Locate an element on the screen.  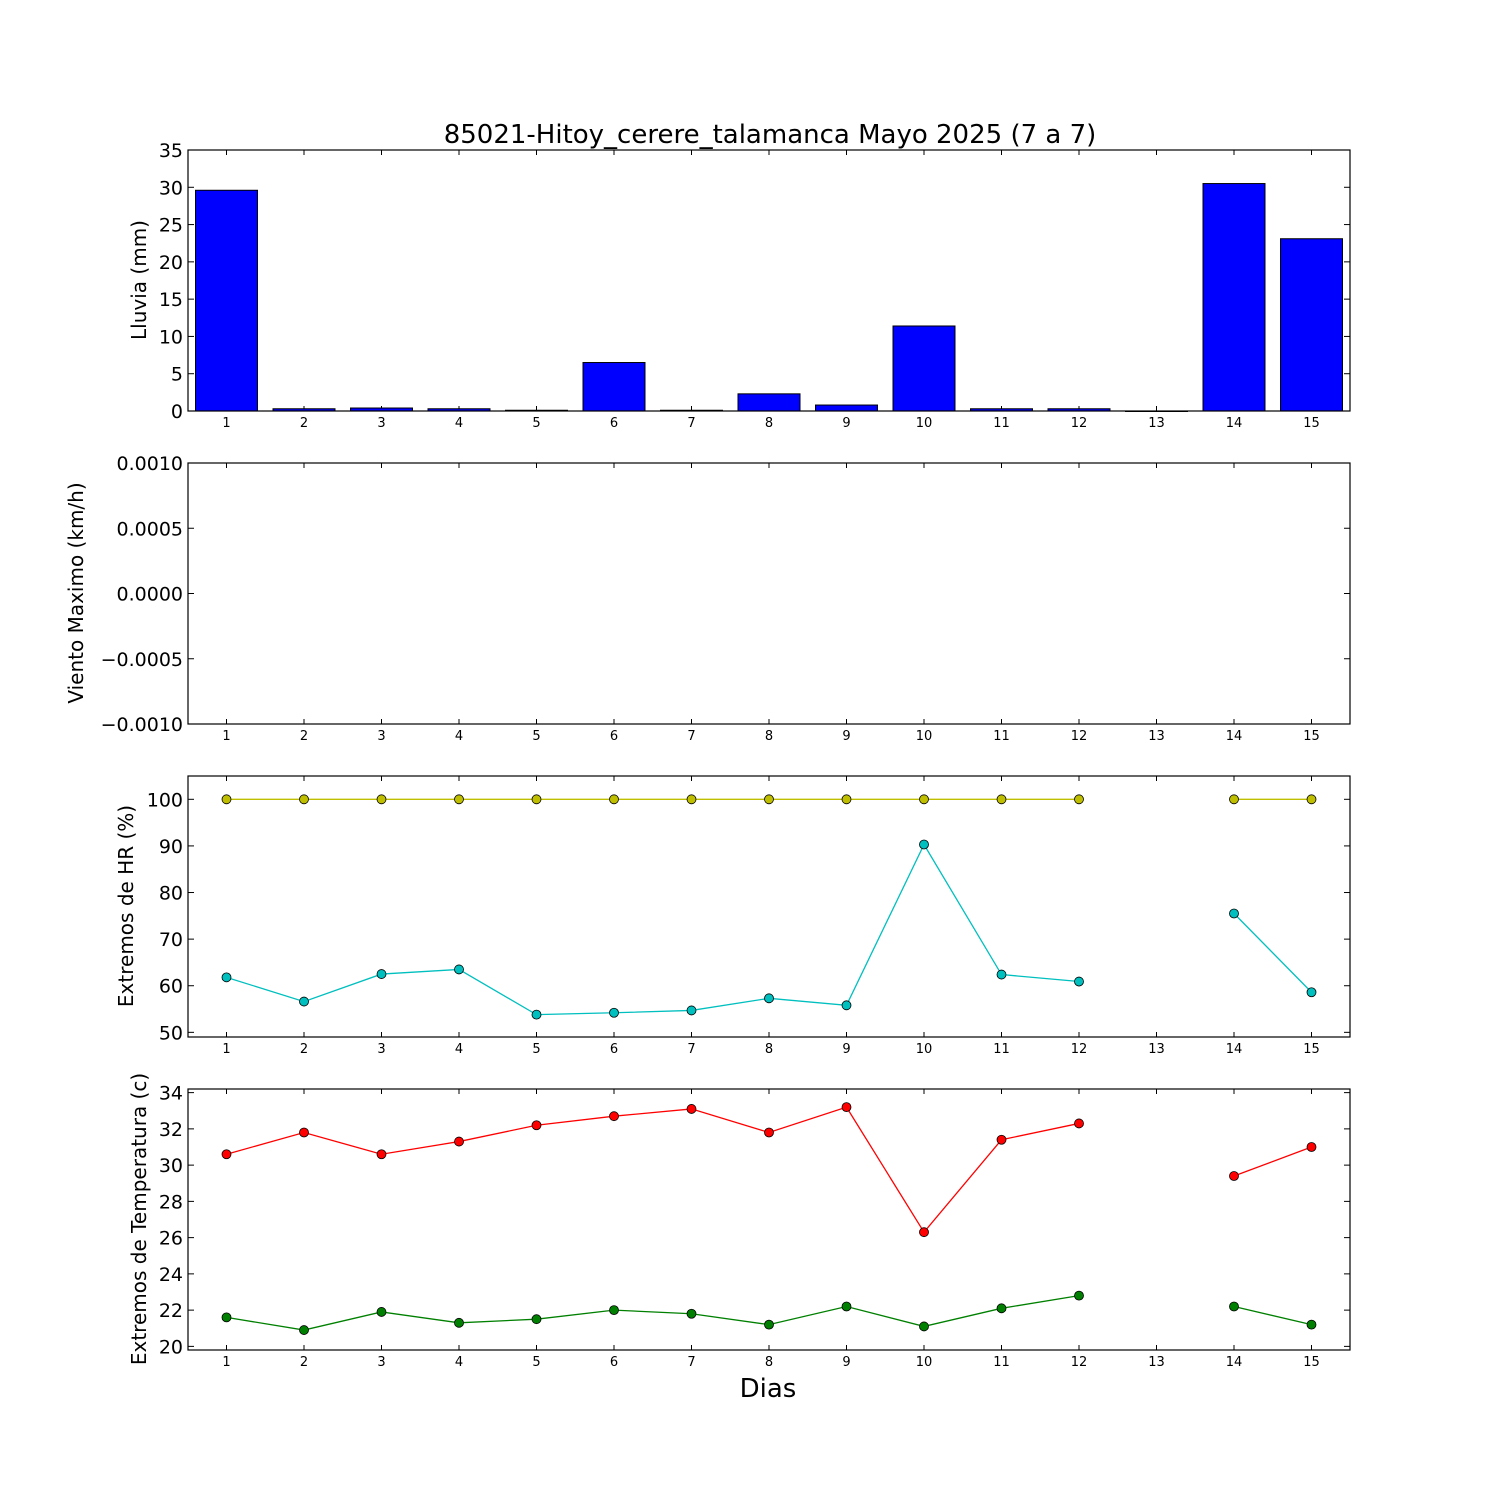
y-tick-label: 20 is located at coordinates (171, 1347).